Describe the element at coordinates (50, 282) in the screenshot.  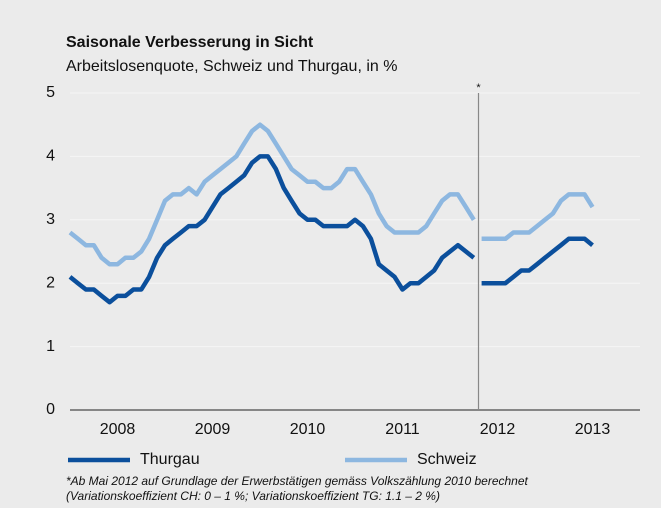
I see `y-tick-label: 2` at that location.